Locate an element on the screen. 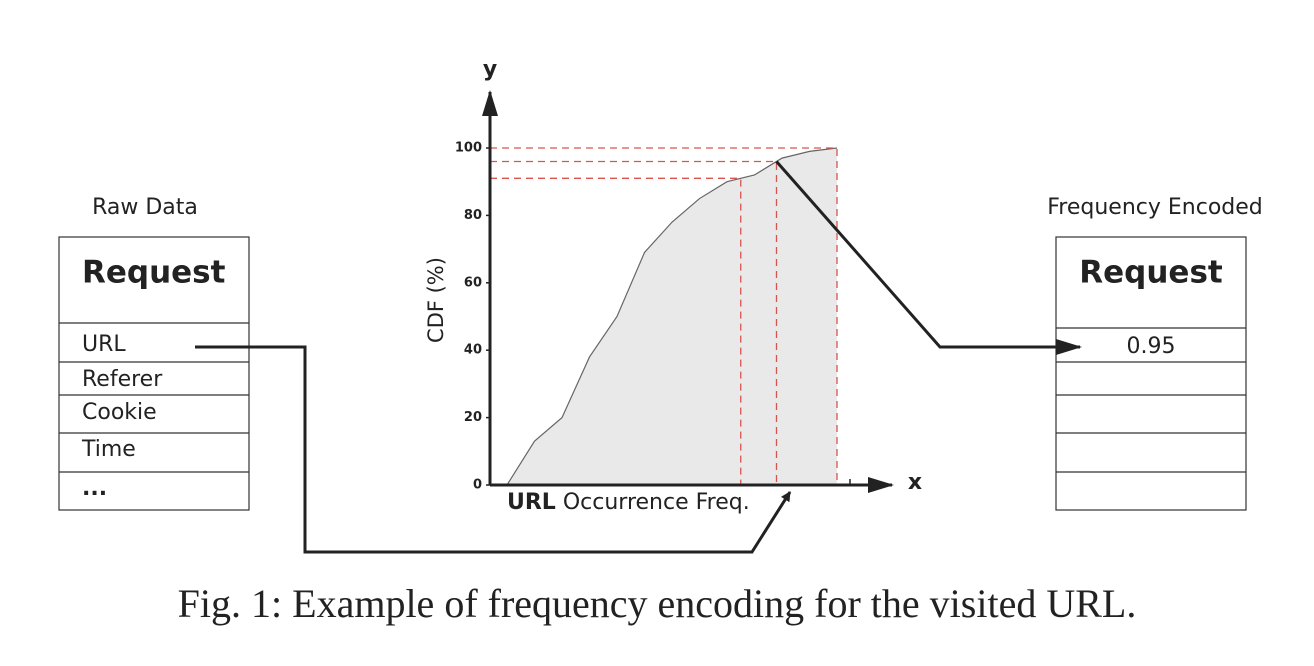 The image size is (1314, 666). table-row: 0.95 is located at coordinates (1151, 346).